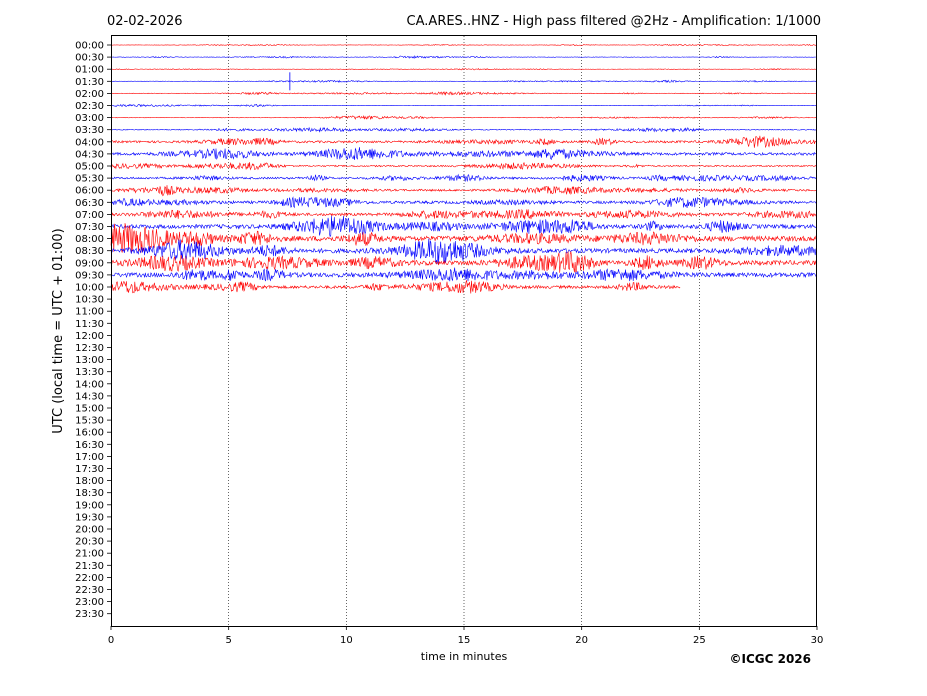 Image resolution: width=927 pixels, height=696 pixels. I want to click on y-tick-label: 19:00, so click(89, 505).